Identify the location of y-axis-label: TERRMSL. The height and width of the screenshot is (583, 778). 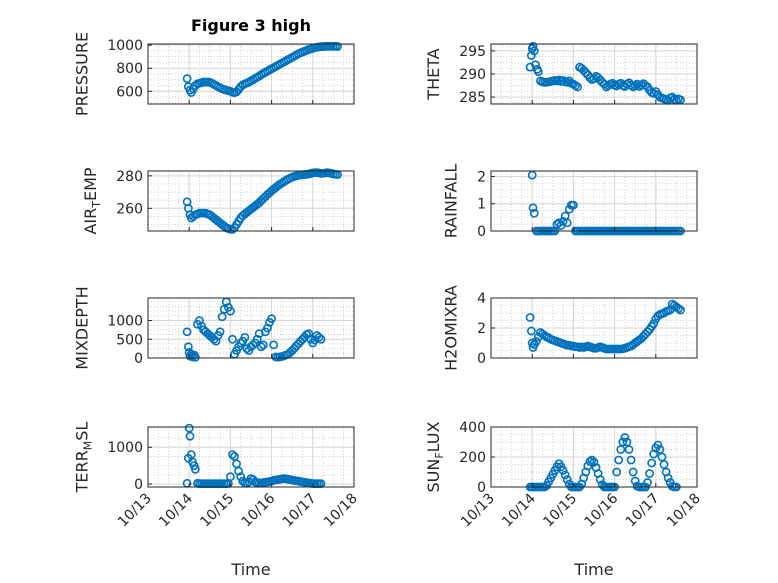
(84, 458).